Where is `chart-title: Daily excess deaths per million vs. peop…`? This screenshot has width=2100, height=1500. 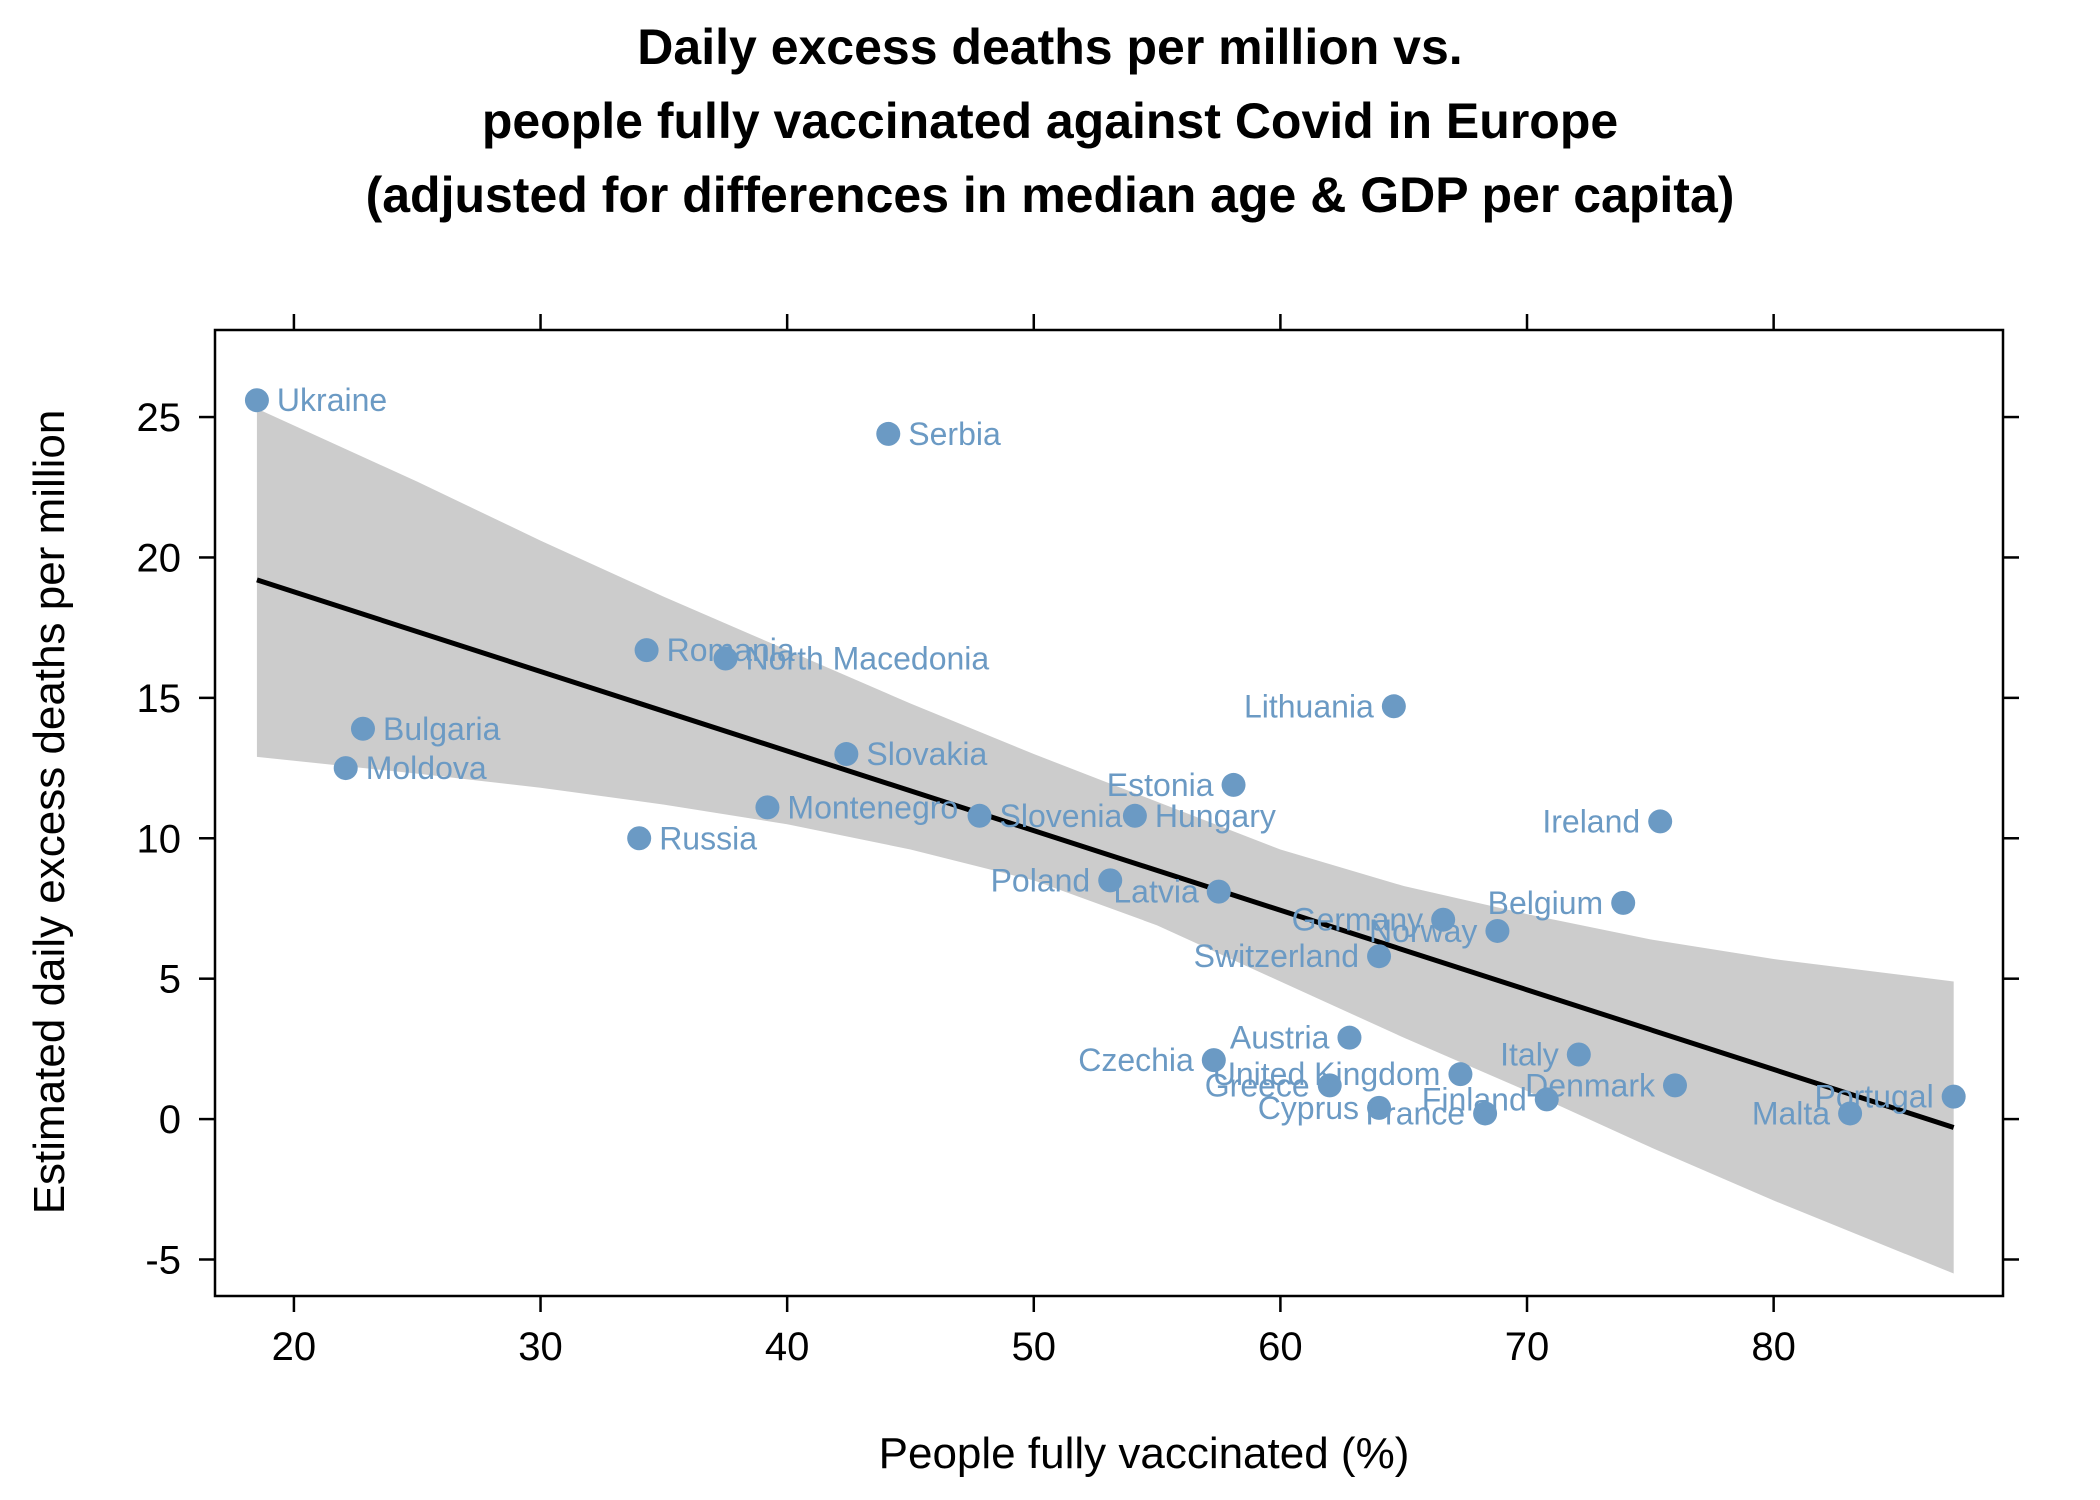 chart-title: Daily excess deaths per million vs. peop… is located at coordinates (1050, 121).